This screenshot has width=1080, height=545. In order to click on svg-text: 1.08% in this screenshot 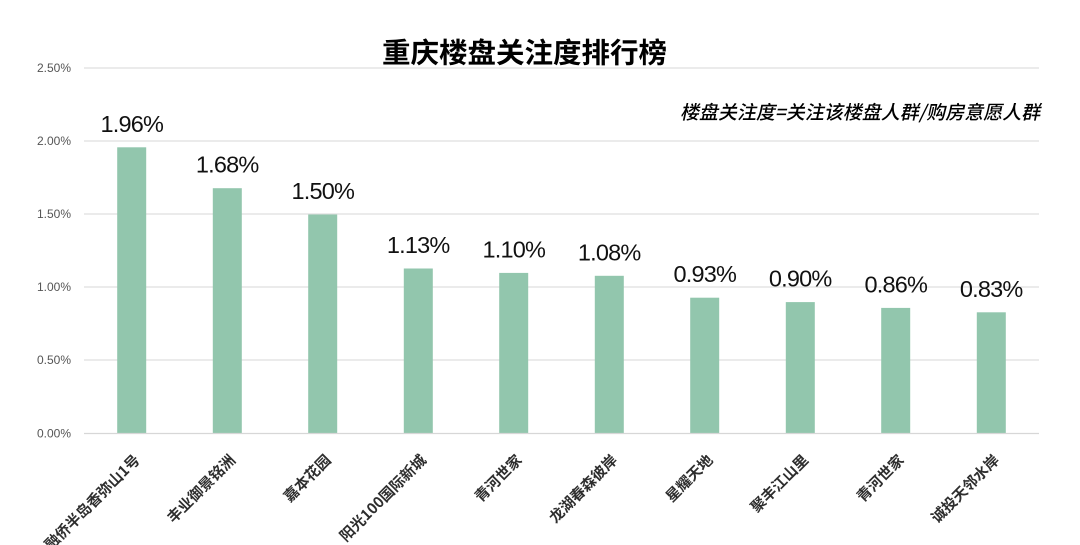, I will do `click(610, 252)`.